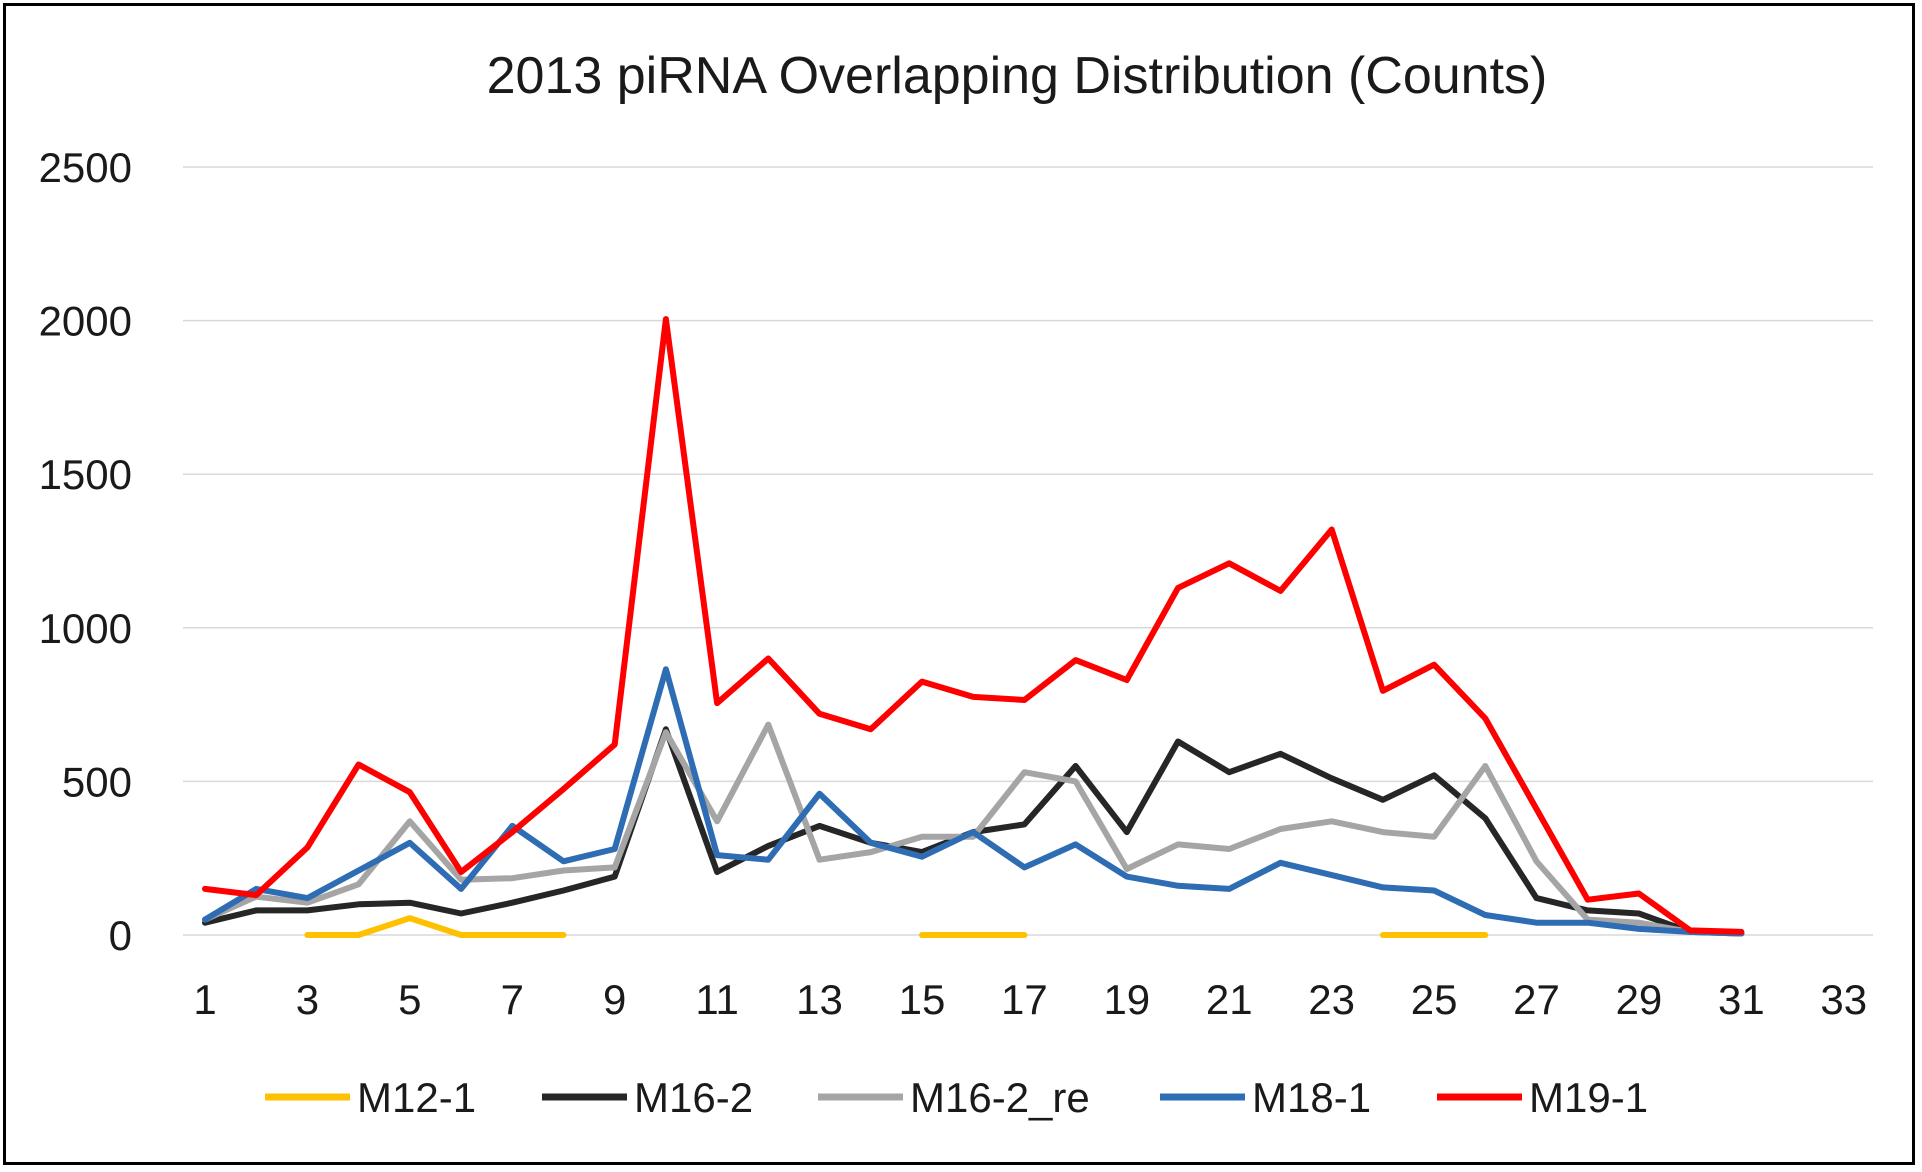 This screenshot has width=1922, height=1172. What do you see at coordinates (85, 321) in the screenshot?
I see `y-tick-label: 2000` at bounding box center [85, 321].